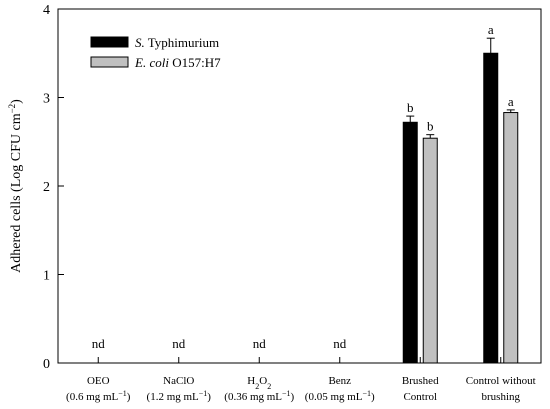 This screenshot has width=550, height=409. Describe the element at coordinates (46, 364) in the screenshot. I see `y-tick-label: 0` at that location.